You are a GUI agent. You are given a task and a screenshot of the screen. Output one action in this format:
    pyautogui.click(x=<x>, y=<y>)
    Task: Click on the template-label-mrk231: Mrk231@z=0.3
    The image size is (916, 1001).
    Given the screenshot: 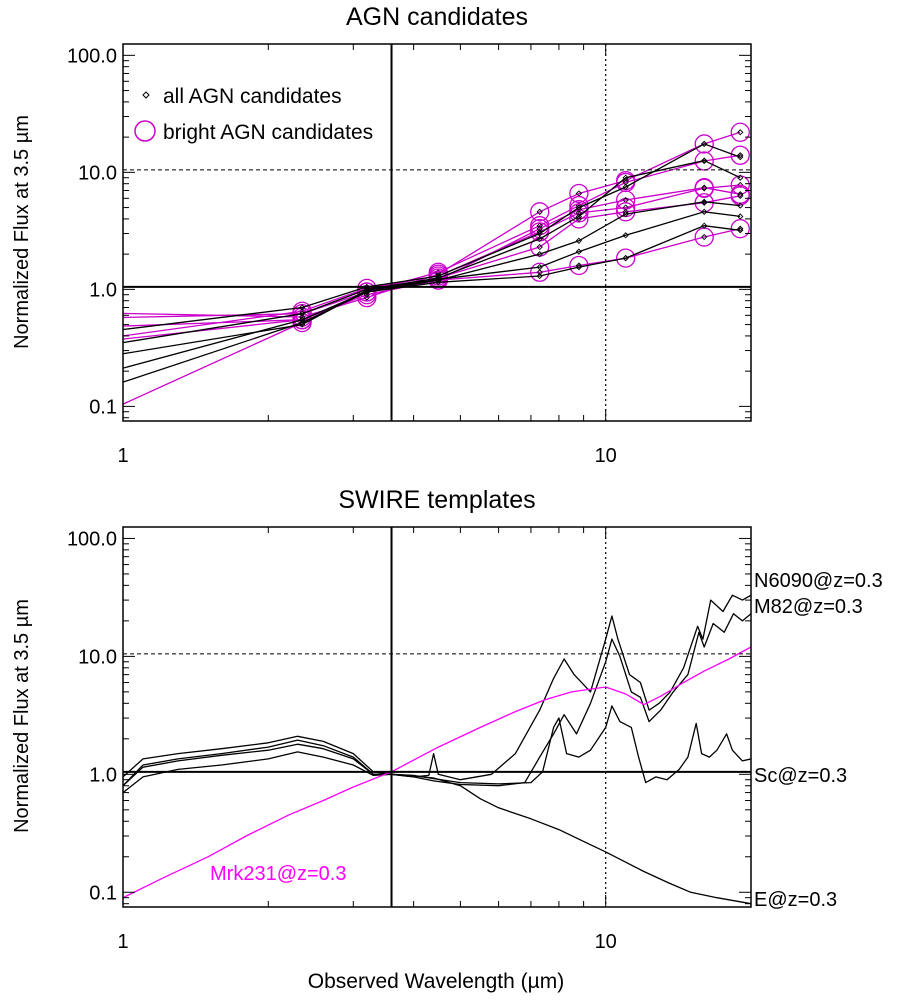 What is the action you would take?
    pyautogui.click(x=278, y=874)
    